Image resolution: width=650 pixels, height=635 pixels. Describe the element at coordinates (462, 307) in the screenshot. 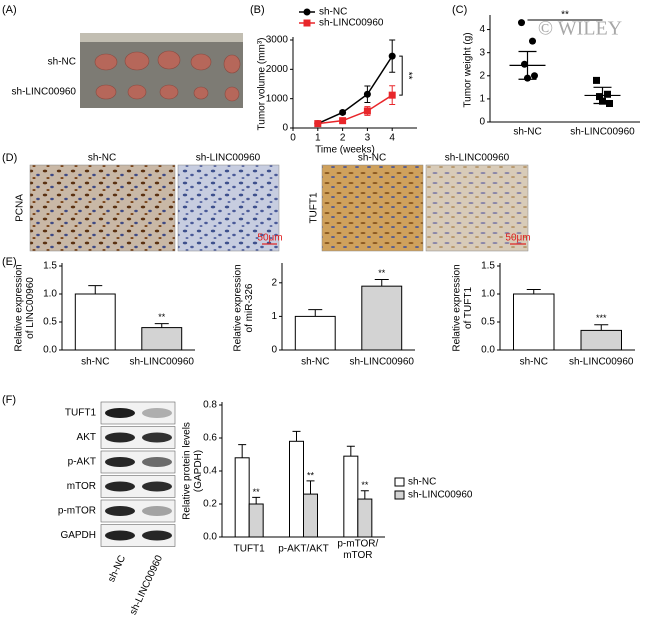

I see `y-axis-label: Relative expressionof TUFT1` at that location.